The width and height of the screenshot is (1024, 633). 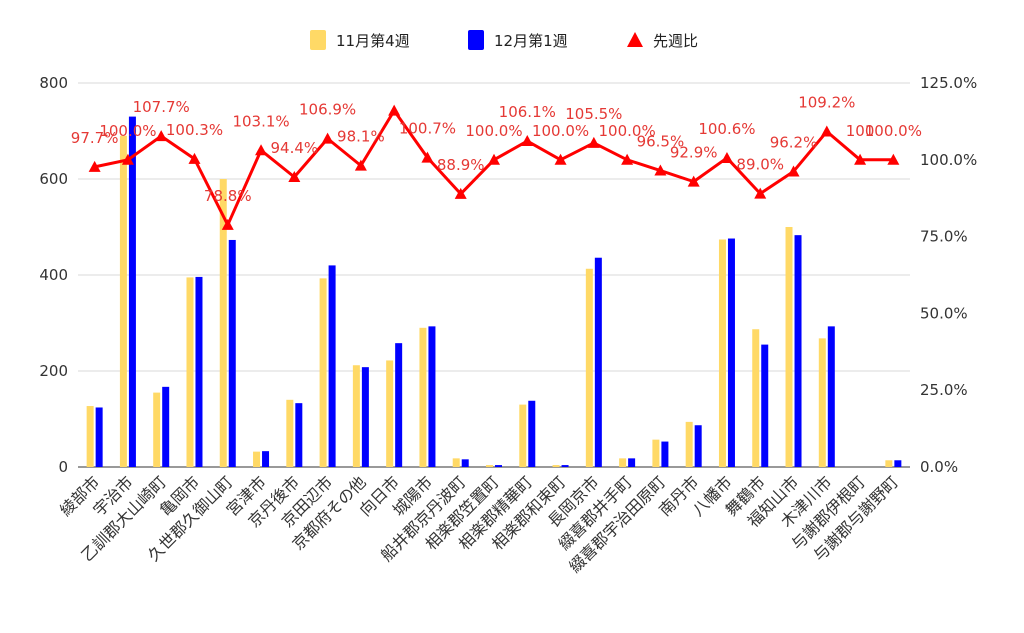 I want to click on data-label: 98.1%, so click(x=361, y=137).